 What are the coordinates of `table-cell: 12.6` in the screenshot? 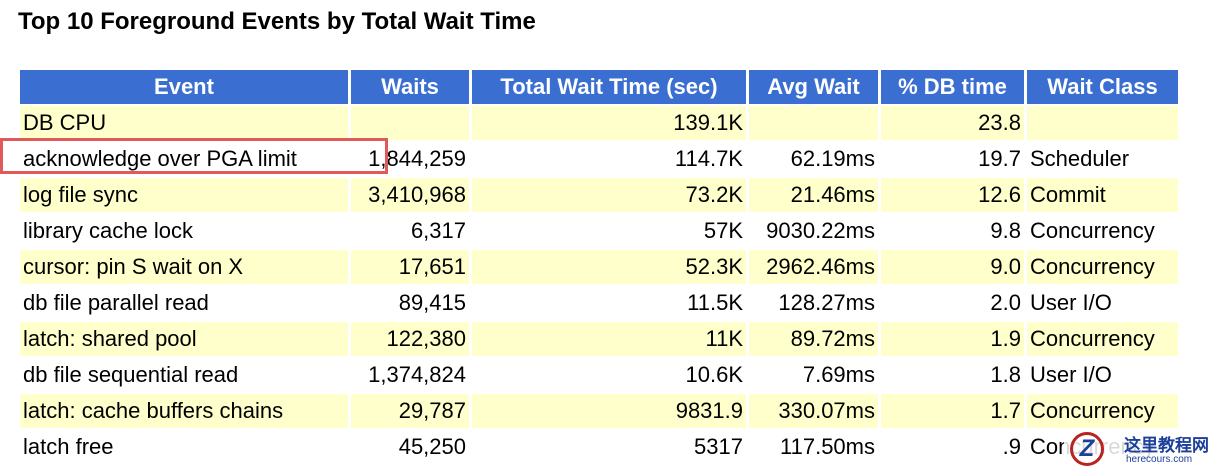 It's located at (952, 195).